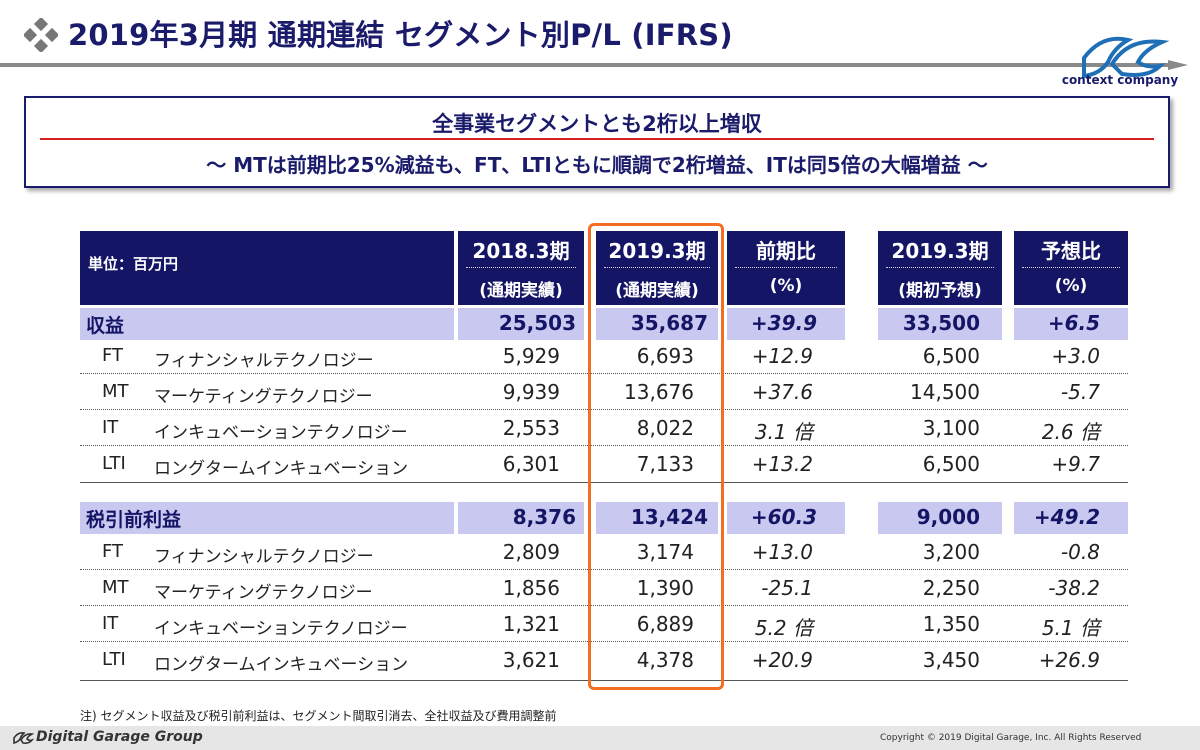 The image size is (1200, 750). I want to click on unit-label: 単位：百万円, so click(133, 264).